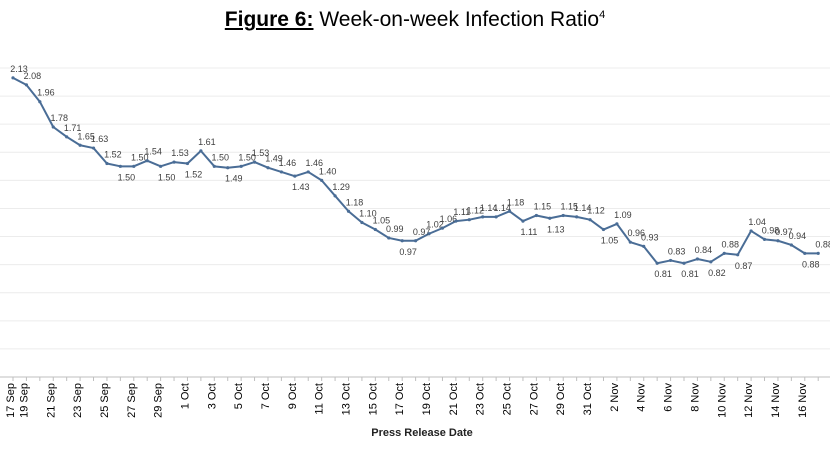 The height and width of the screenshot is (468, 830). I want to click on data-label: 1.13, so click(556, 229).